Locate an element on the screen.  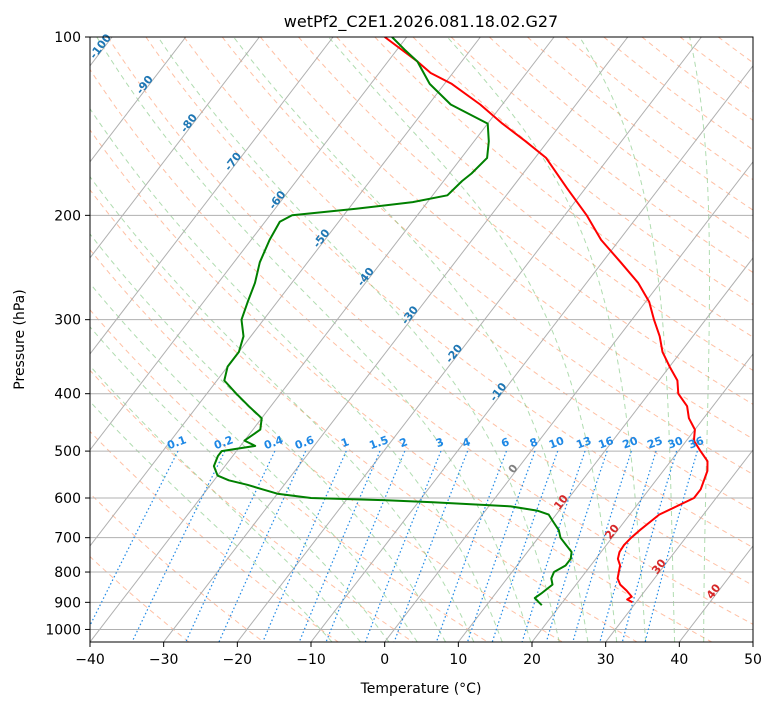
y-tick-label: 600 is located at coordinates (67, 499).